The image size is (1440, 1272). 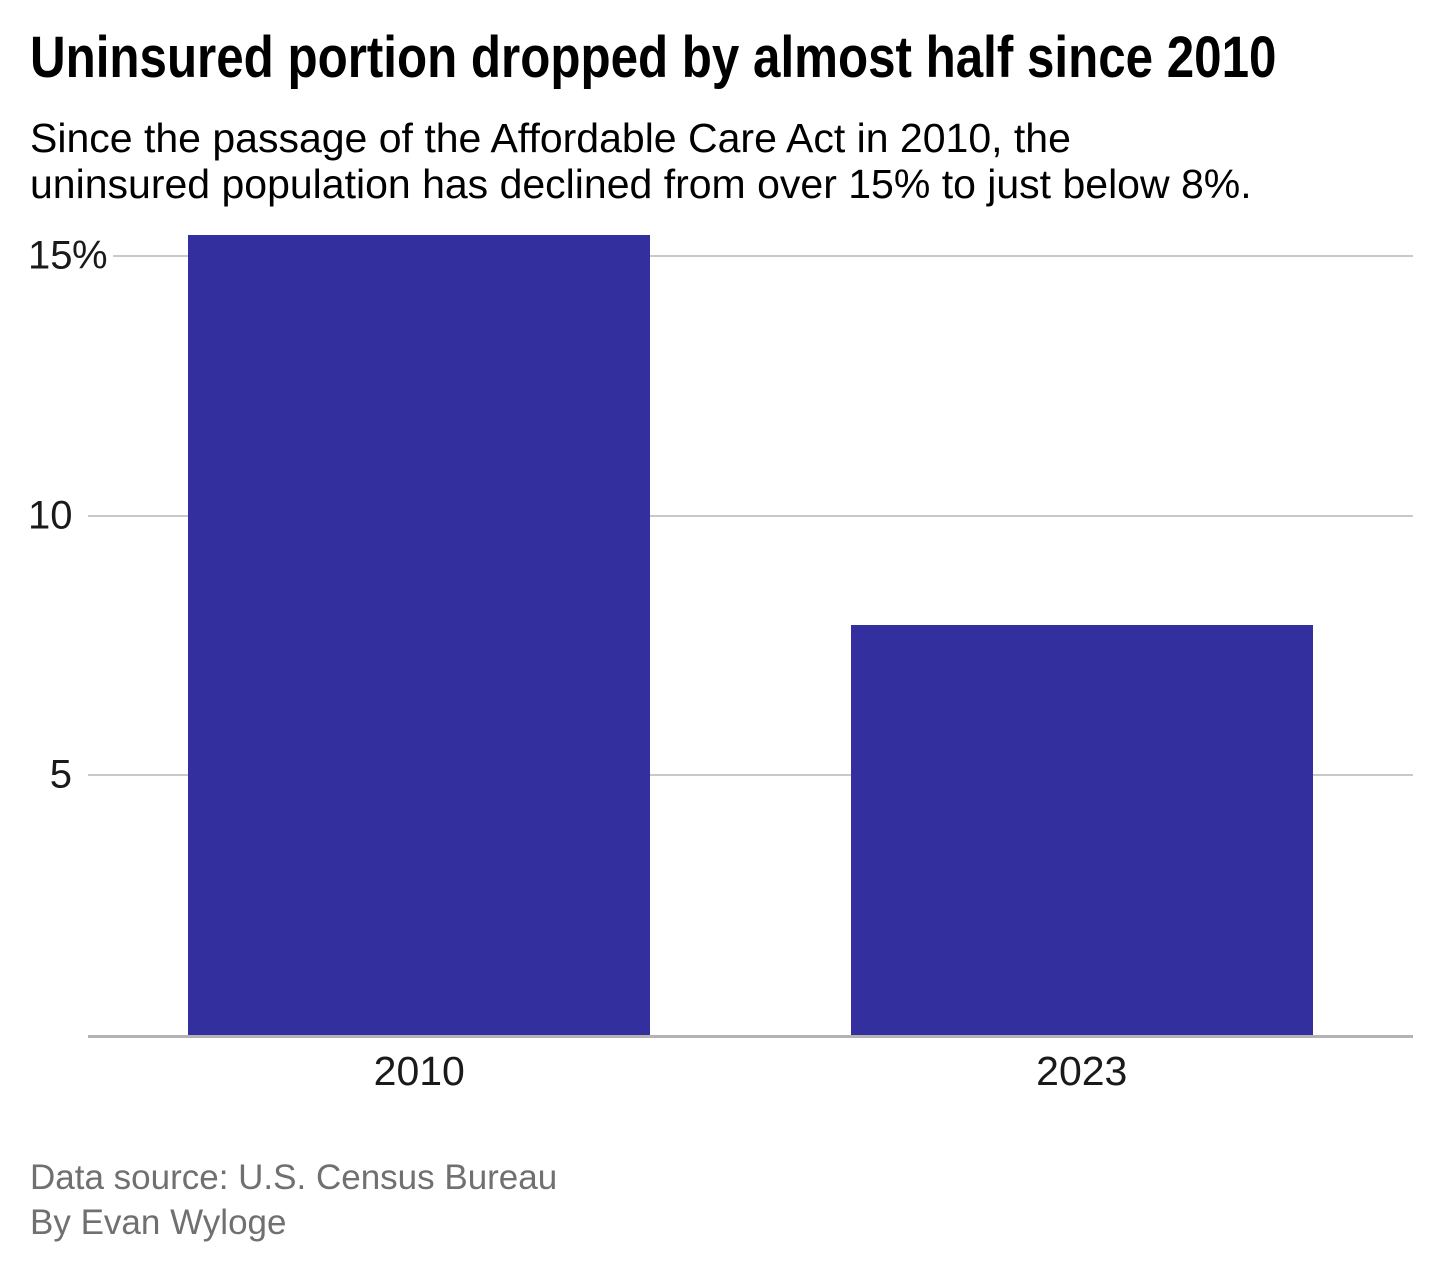 What do you see at coordinates (70, 256) in the screenshot?
I see `y-tick-label-15: 15%` at bounding box center [70, 256].